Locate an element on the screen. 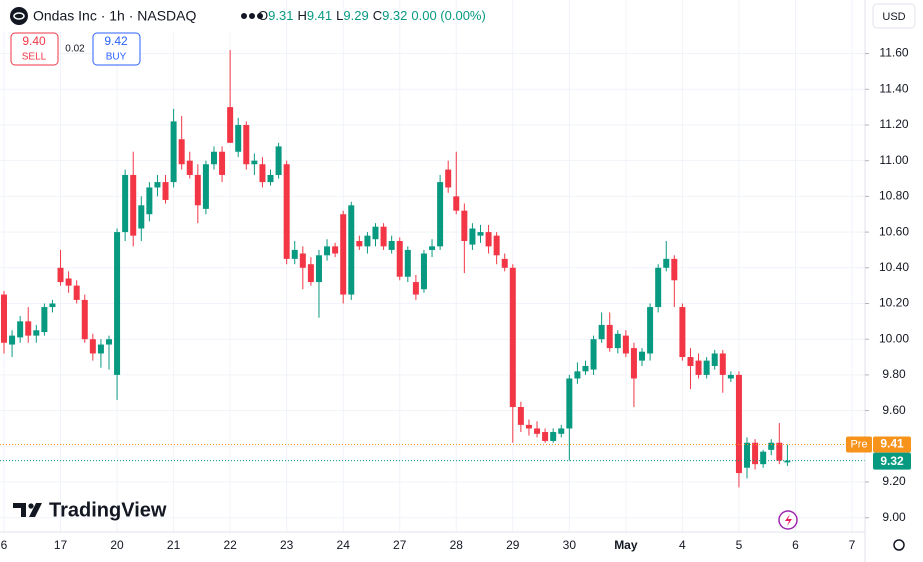  x-tick-label: 6 is located at coordinates (795, 545).